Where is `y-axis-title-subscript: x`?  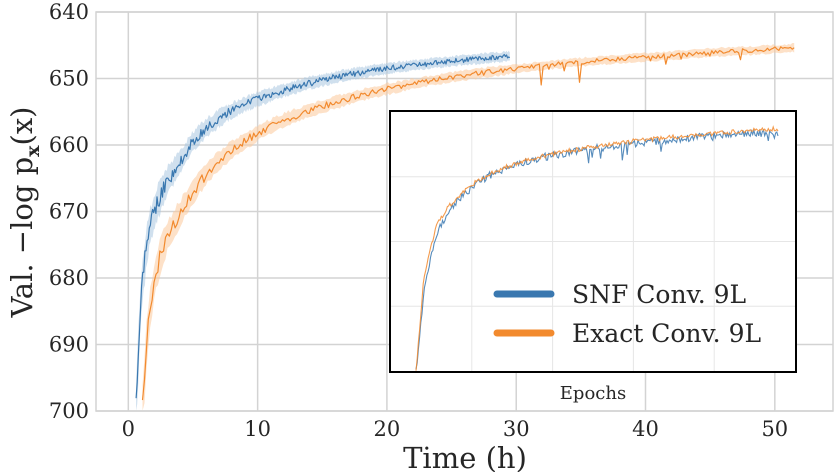
y-axis-title-subscript: x is located at coordinates (33, 151).